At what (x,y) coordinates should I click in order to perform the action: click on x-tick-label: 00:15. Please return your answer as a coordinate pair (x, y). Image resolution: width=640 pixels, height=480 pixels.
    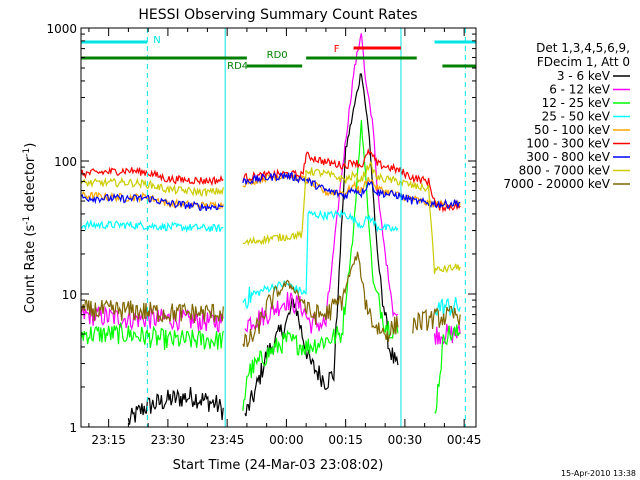
    Looking at the image, I should click on (345, 440).